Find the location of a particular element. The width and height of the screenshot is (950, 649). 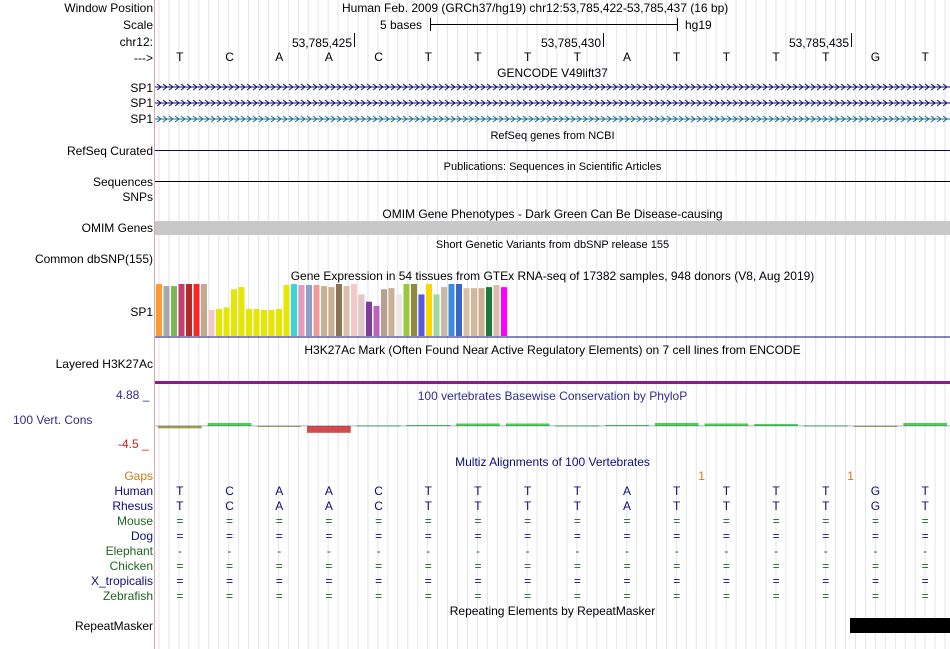

refseq-gene-line is located at coordinates (552, 150).